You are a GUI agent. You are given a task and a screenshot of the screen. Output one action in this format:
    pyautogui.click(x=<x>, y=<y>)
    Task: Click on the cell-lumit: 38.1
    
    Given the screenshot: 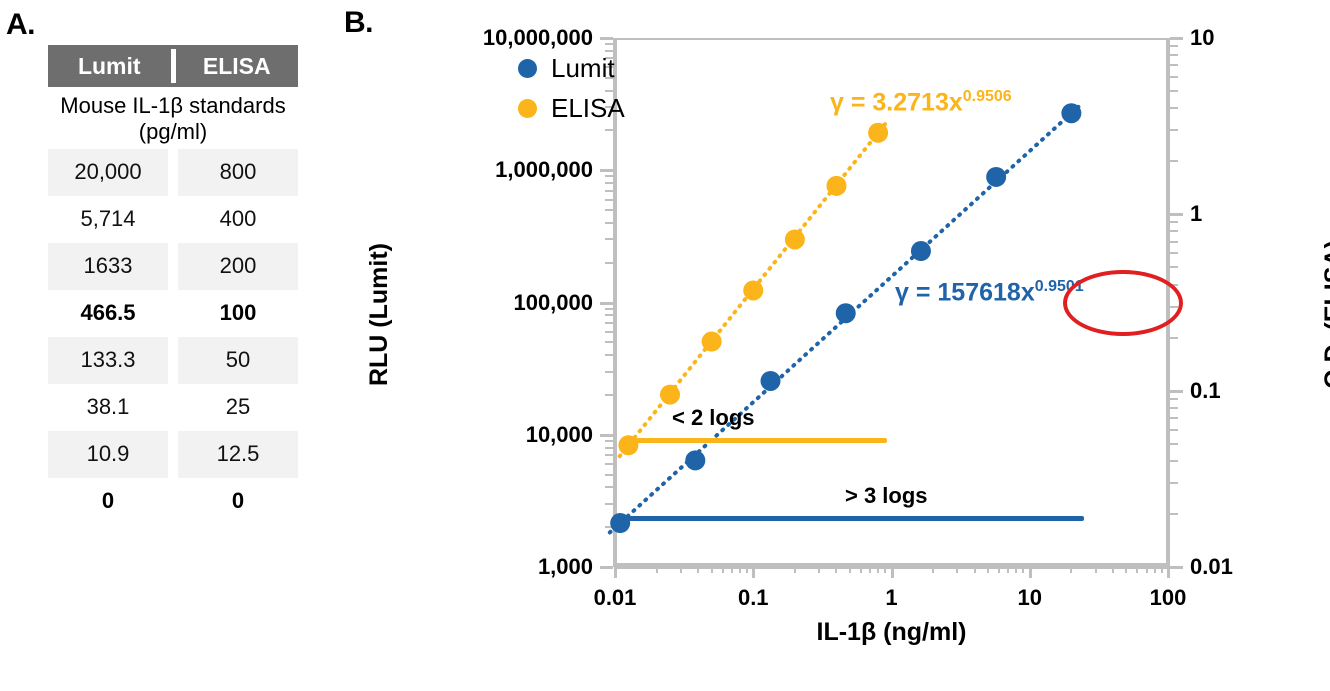 What is the action you would take?
    pyautogui.click(x=108, y=407)
    